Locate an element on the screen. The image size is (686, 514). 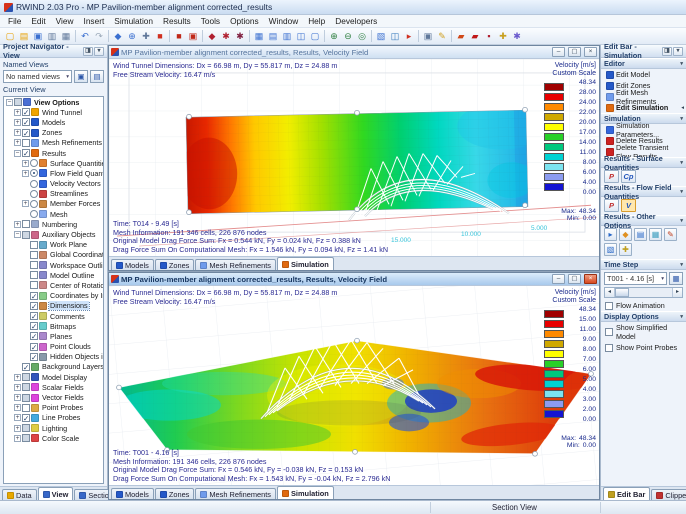
scroll-right-icon: ▸ is located at coordinates (677, 292).